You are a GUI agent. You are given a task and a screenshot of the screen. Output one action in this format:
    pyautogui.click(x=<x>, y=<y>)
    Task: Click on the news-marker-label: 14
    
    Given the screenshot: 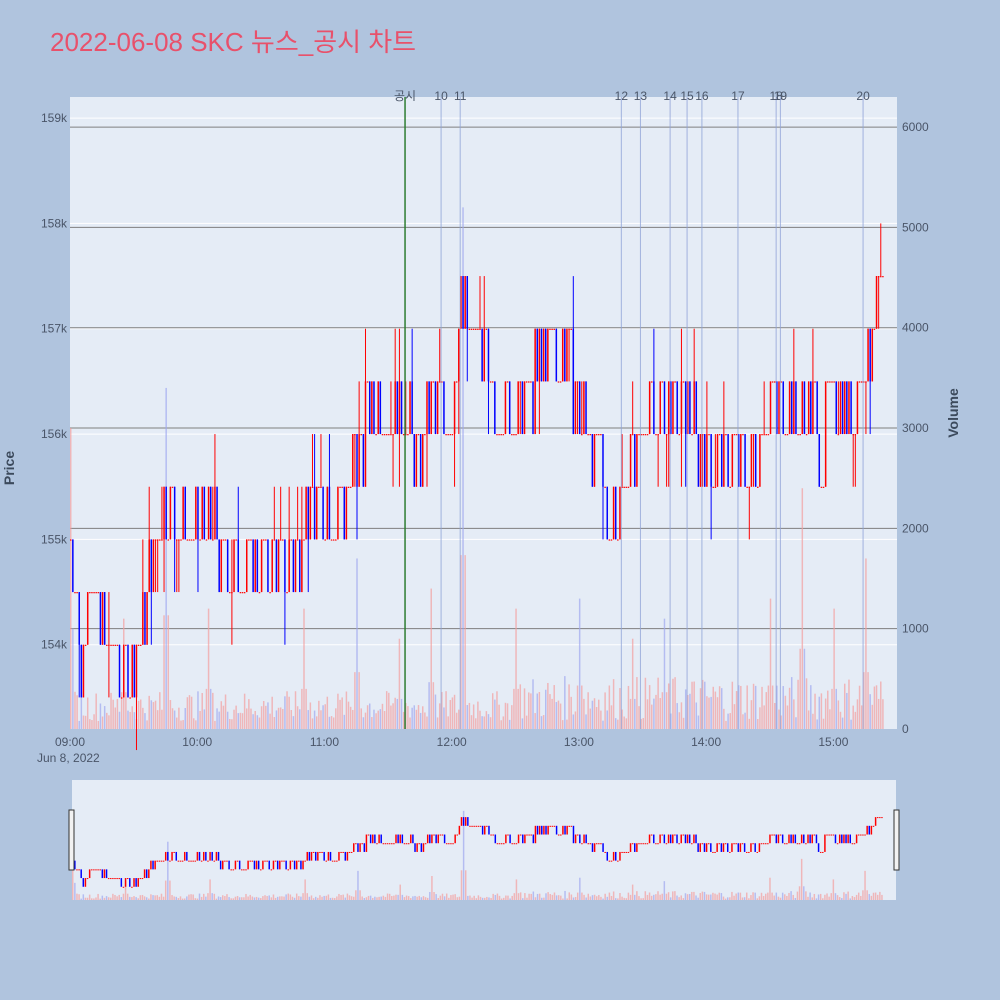 What is the action you would take?
    pyautogui.click(x=670, y=96)
    